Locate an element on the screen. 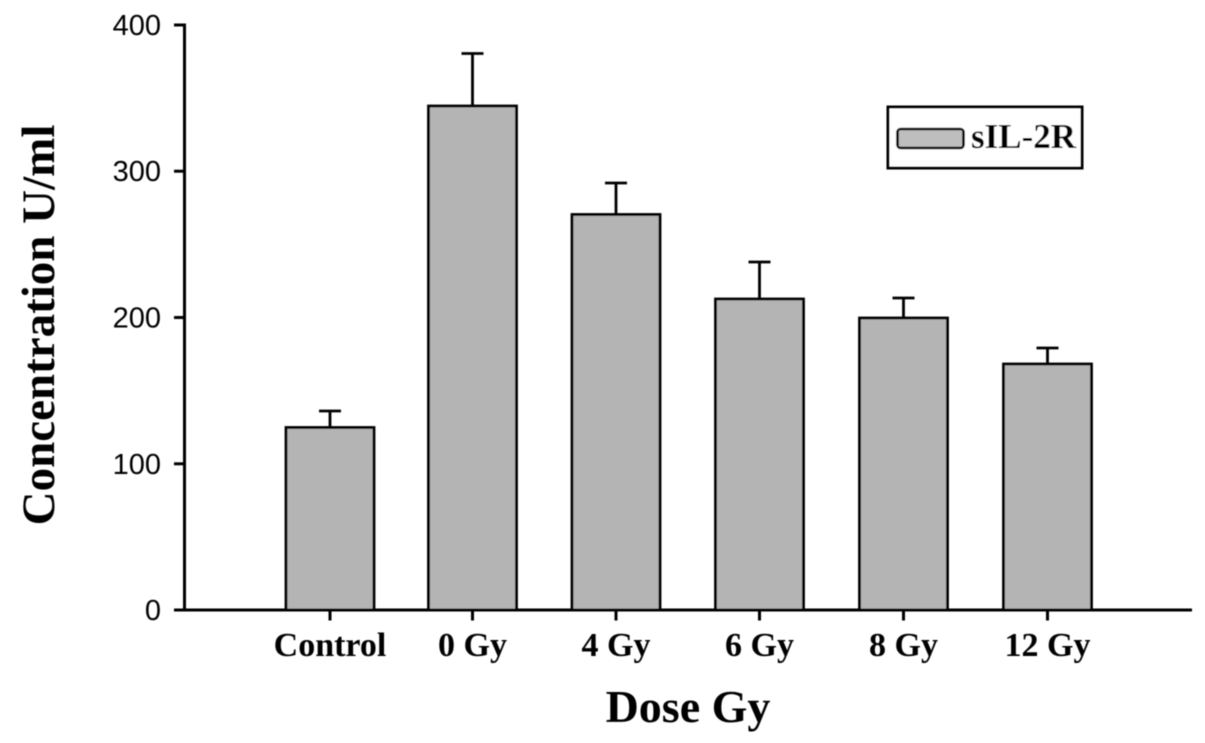  svg-text: Dose Gy is located at coordinates (688, 706).